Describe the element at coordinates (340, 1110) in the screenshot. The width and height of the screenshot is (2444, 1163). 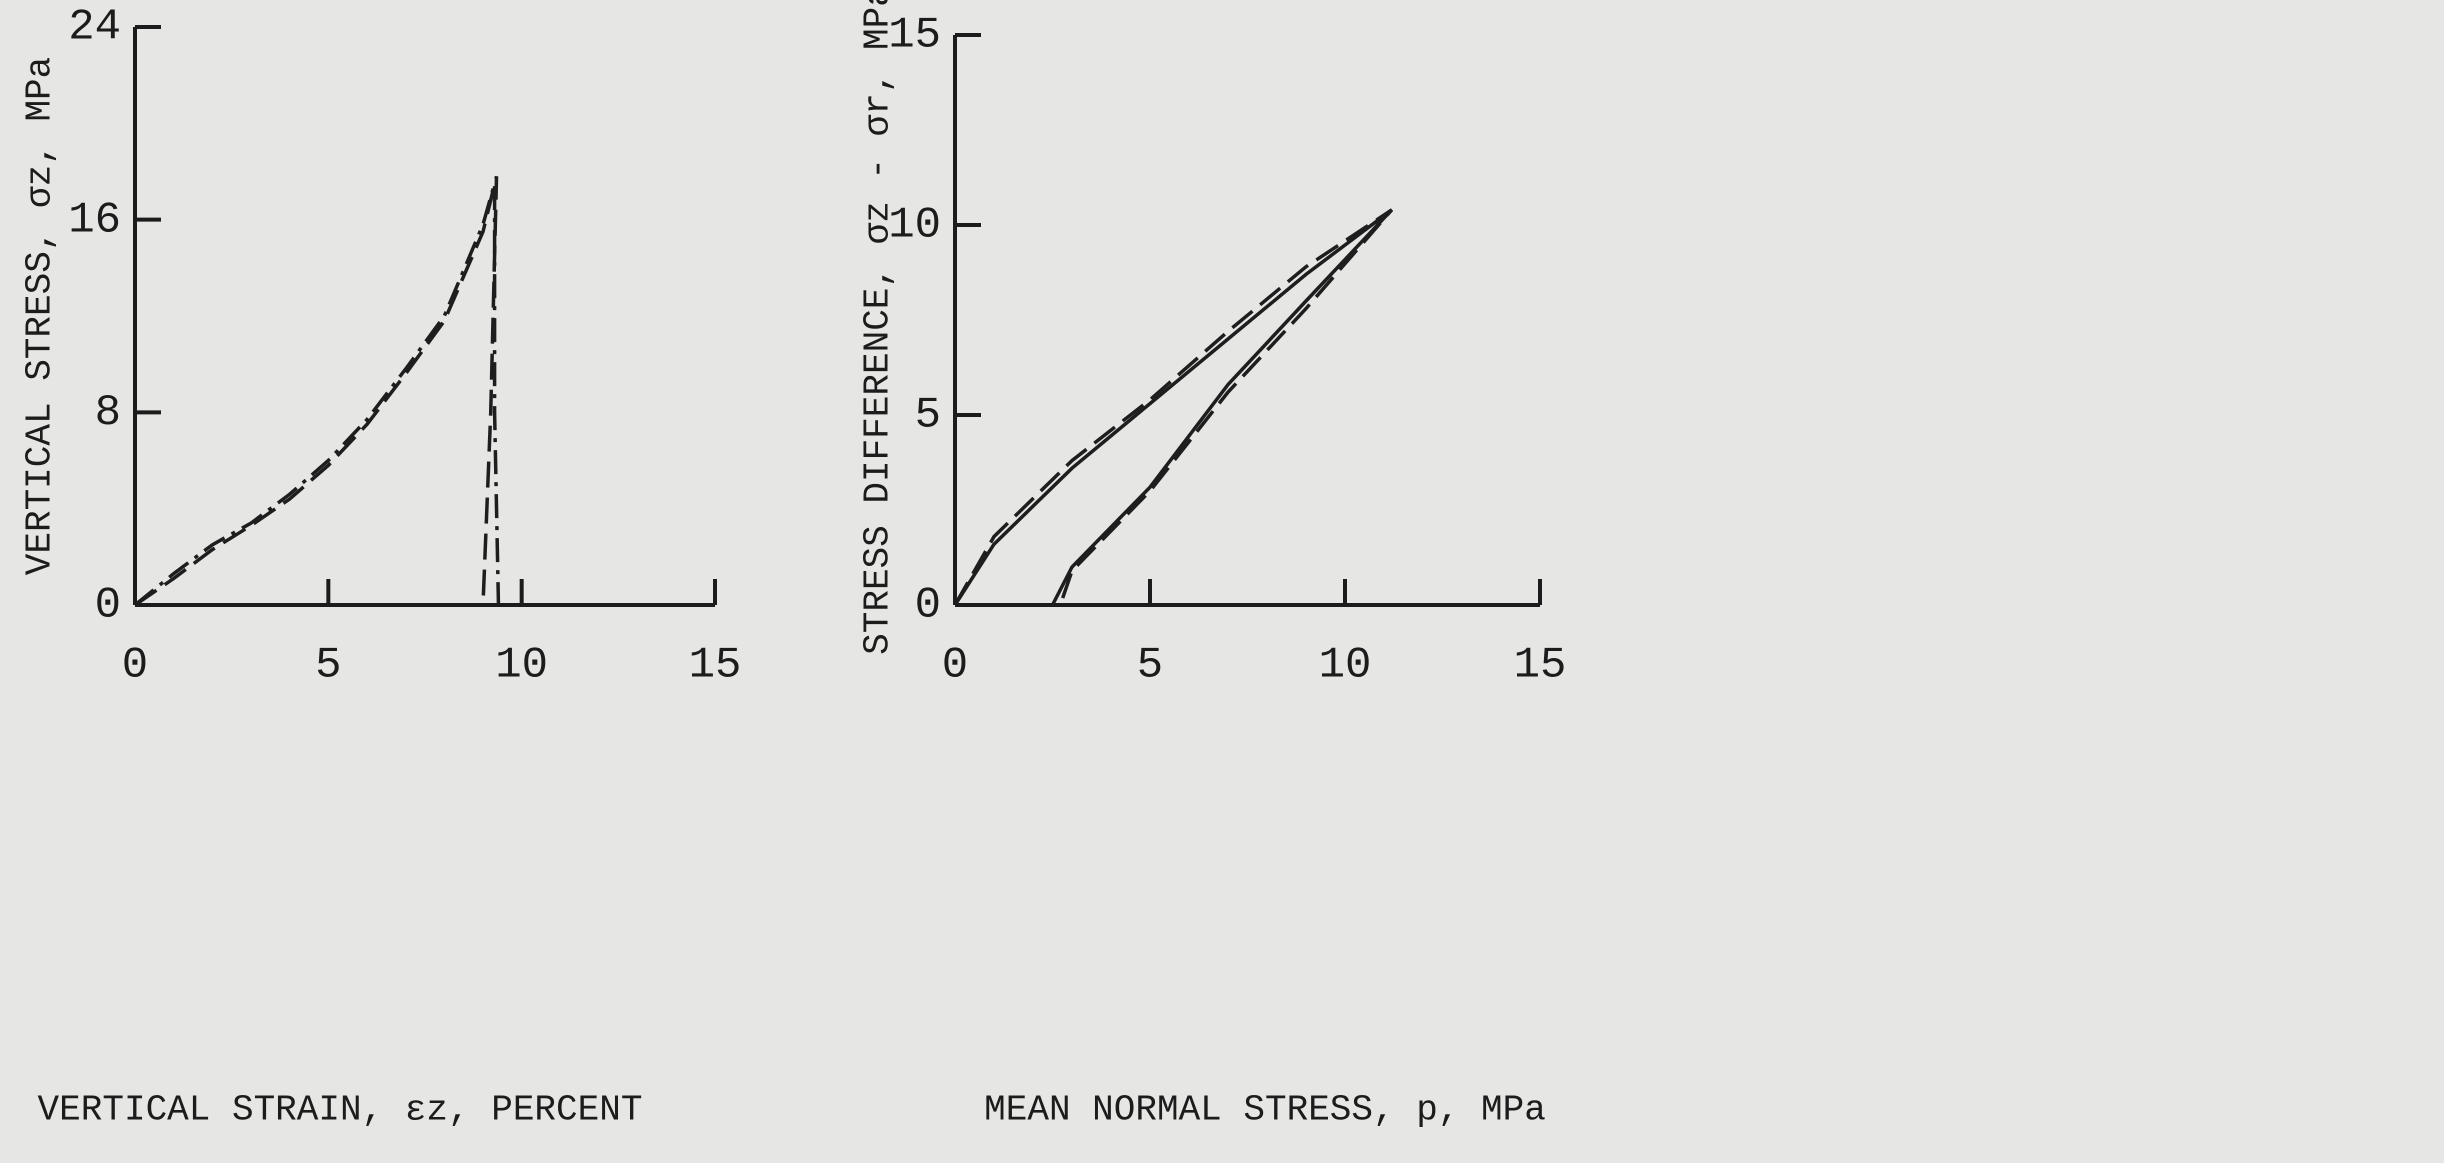
I see `x-axis-title: VERTICAL STRAIN, εz, PERCENT` at that location.